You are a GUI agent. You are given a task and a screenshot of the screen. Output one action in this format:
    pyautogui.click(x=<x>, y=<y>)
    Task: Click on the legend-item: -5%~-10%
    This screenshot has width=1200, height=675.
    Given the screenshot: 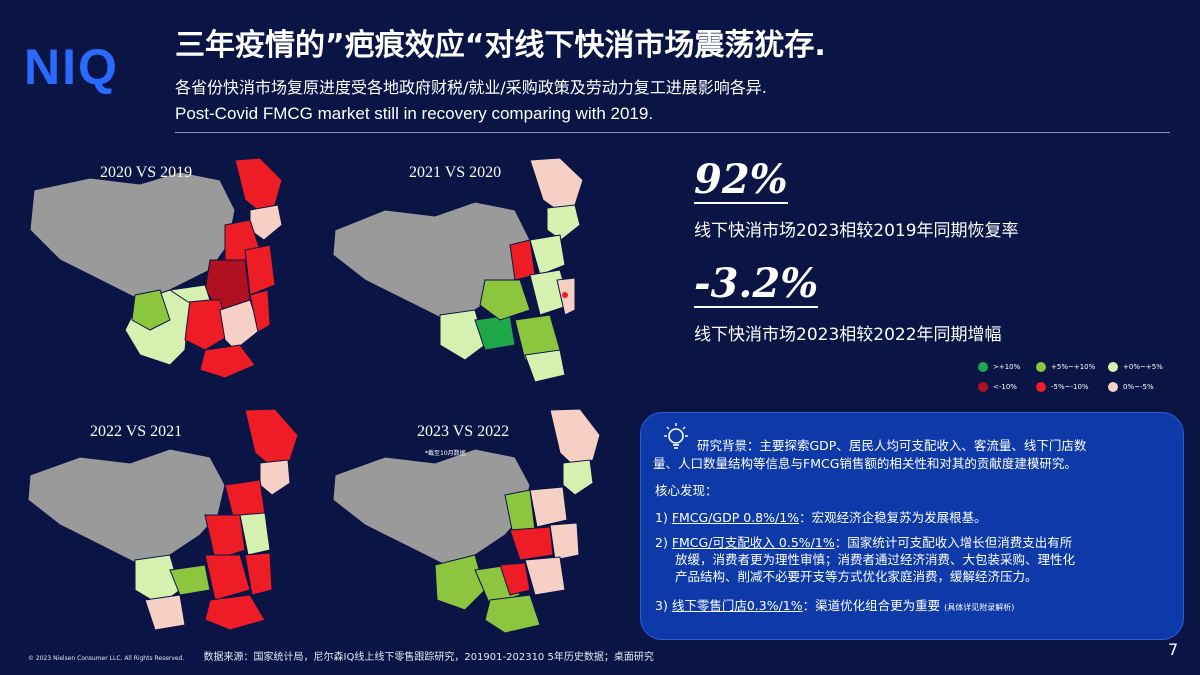 What is the action you would take?
    pyautogui.click(x=1062, y=387)
    